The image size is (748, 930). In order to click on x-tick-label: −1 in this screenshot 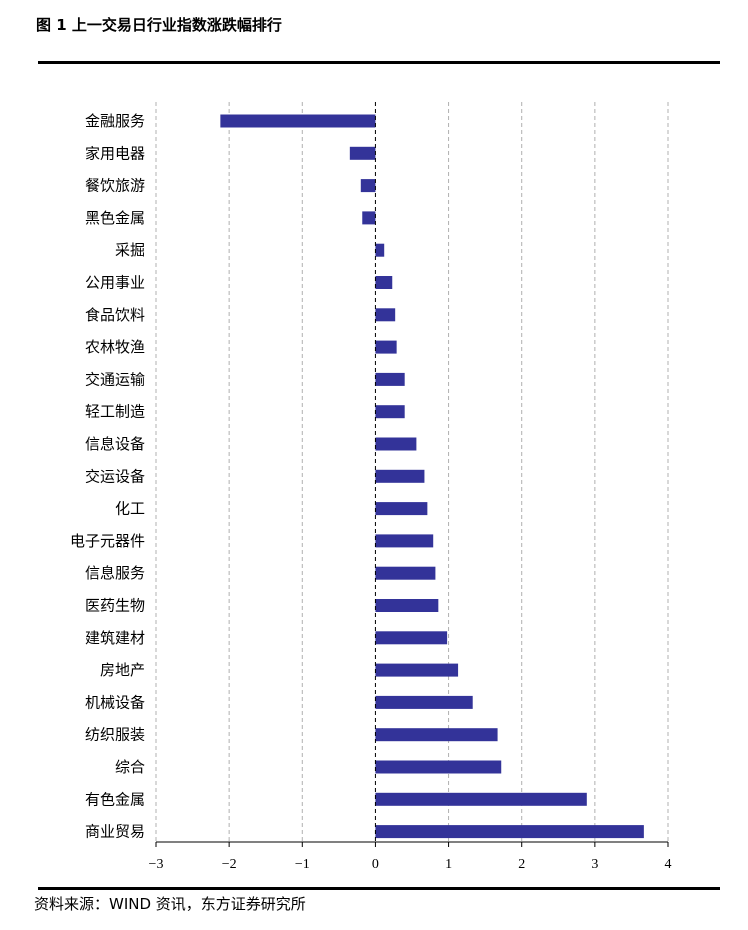, I will do `click(302, 864)`.